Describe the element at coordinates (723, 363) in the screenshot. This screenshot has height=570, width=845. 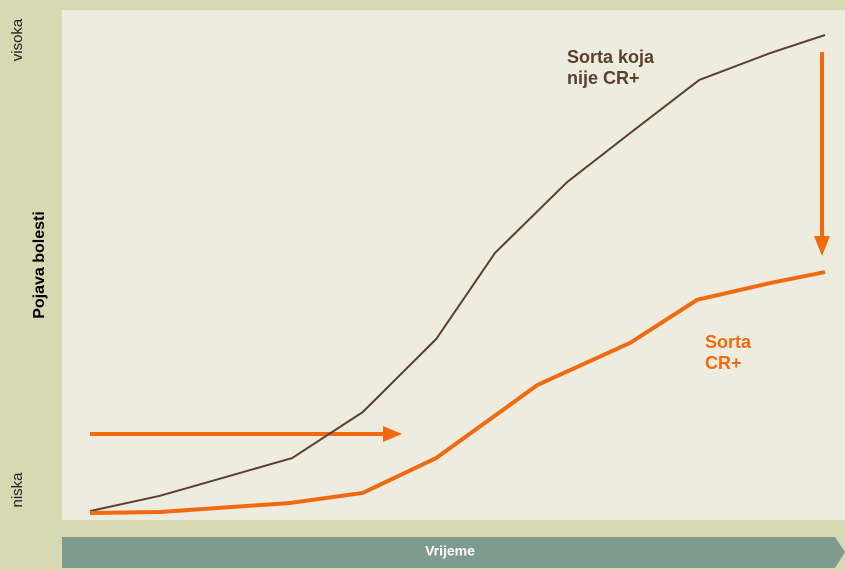
I see `series-label: CR+` at that location.